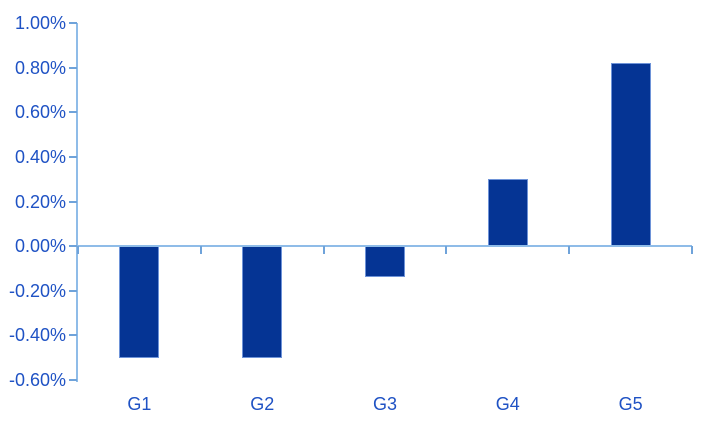 Image resolution: width=702 pixels, height=432 pixels. Describe the element at coordinates (139, 404) in the screenshot. I see `x-axis-category-label: G1` at that location.